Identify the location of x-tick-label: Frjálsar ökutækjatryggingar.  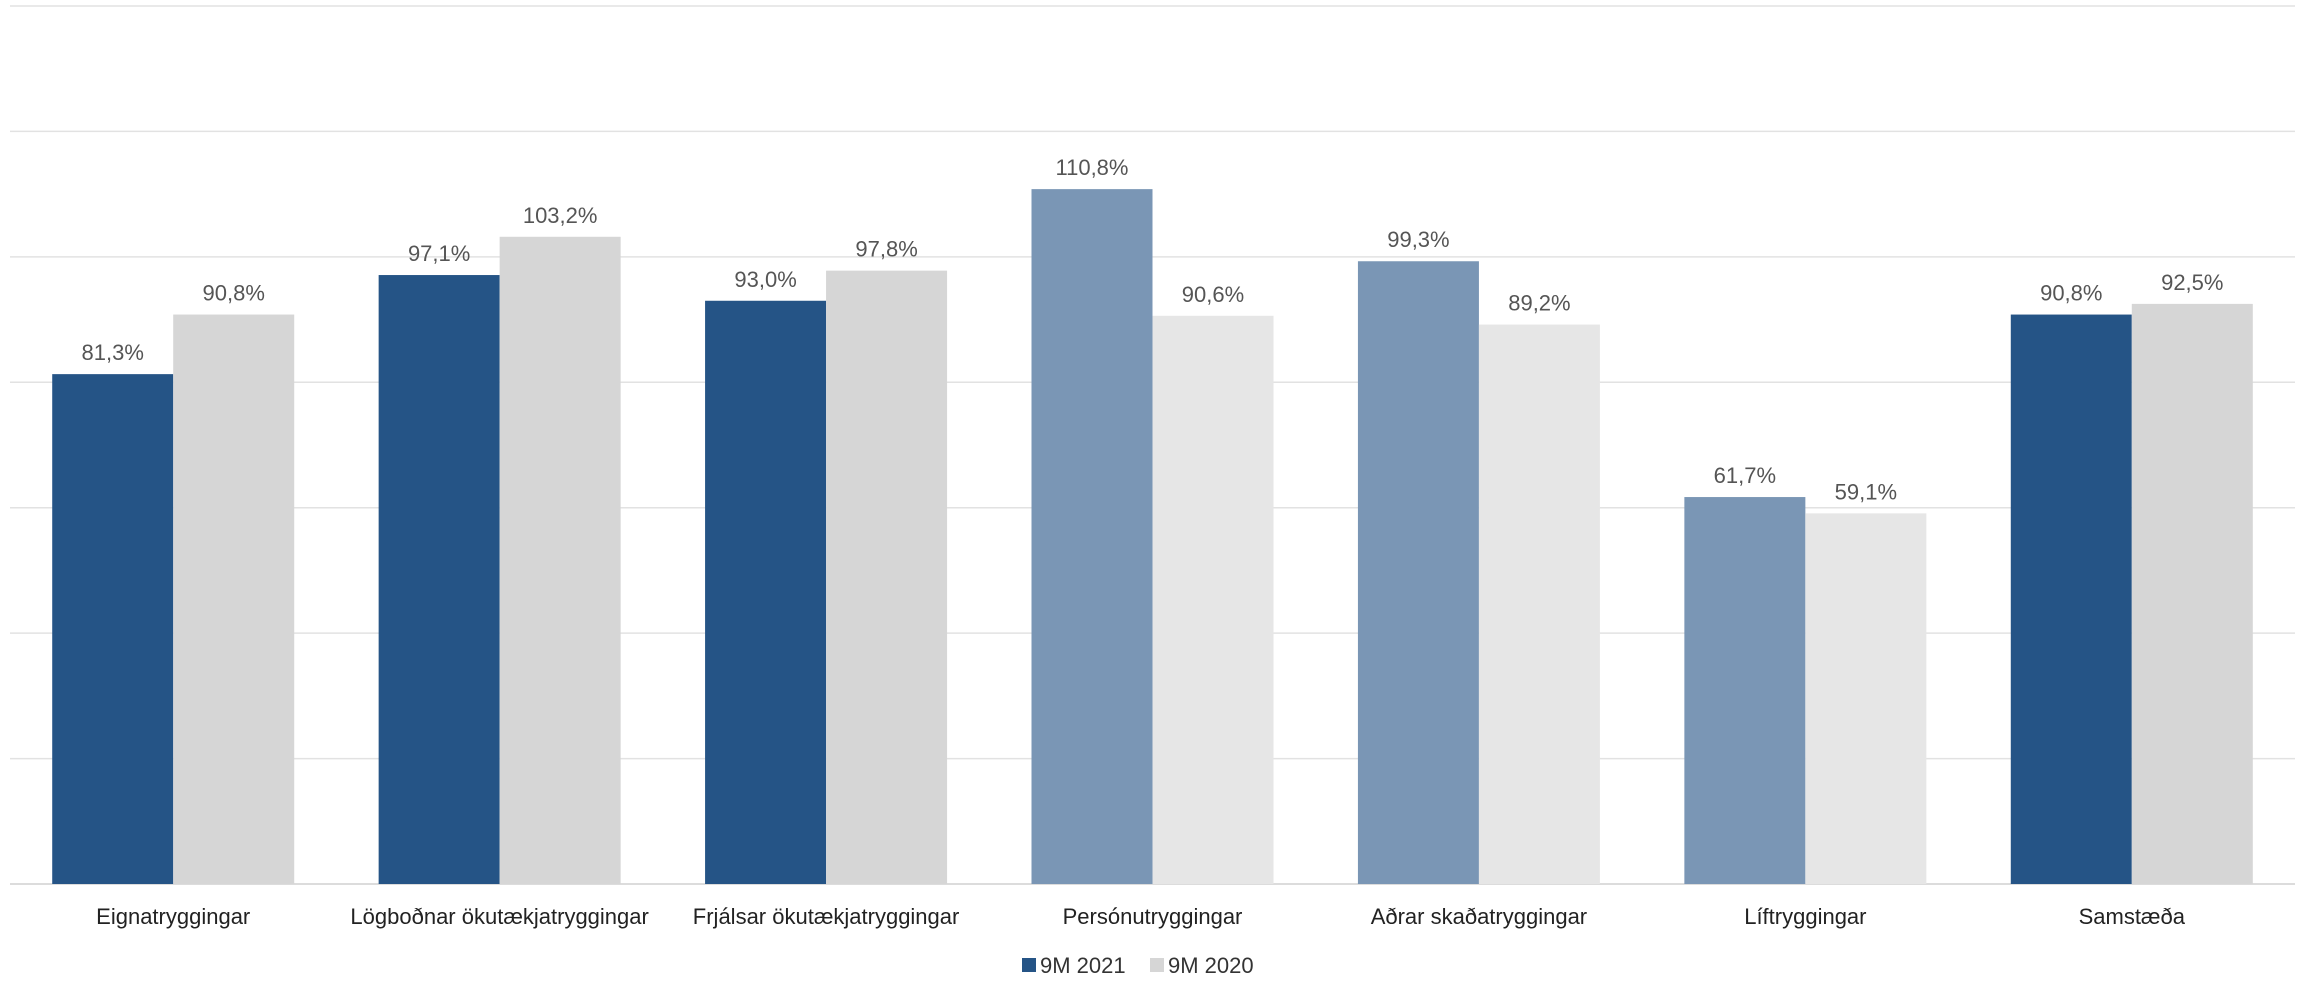
(826, 916).